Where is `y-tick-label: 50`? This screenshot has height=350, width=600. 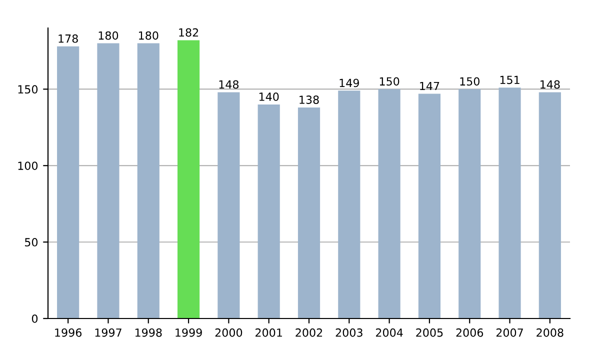
y-tick-label: 50 is located at coordinates (31, 242).